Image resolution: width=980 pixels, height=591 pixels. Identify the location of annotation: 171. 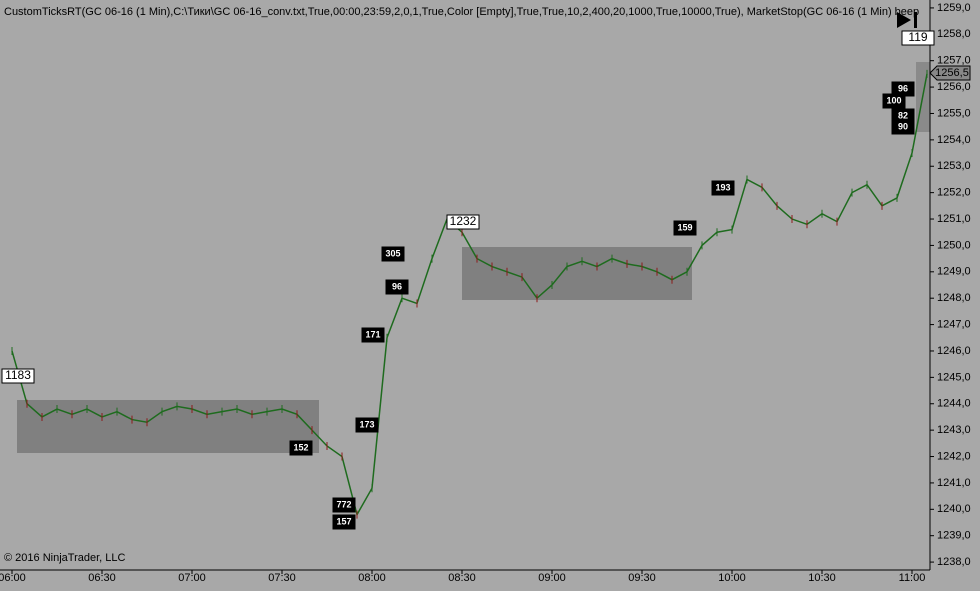
(372, 334).